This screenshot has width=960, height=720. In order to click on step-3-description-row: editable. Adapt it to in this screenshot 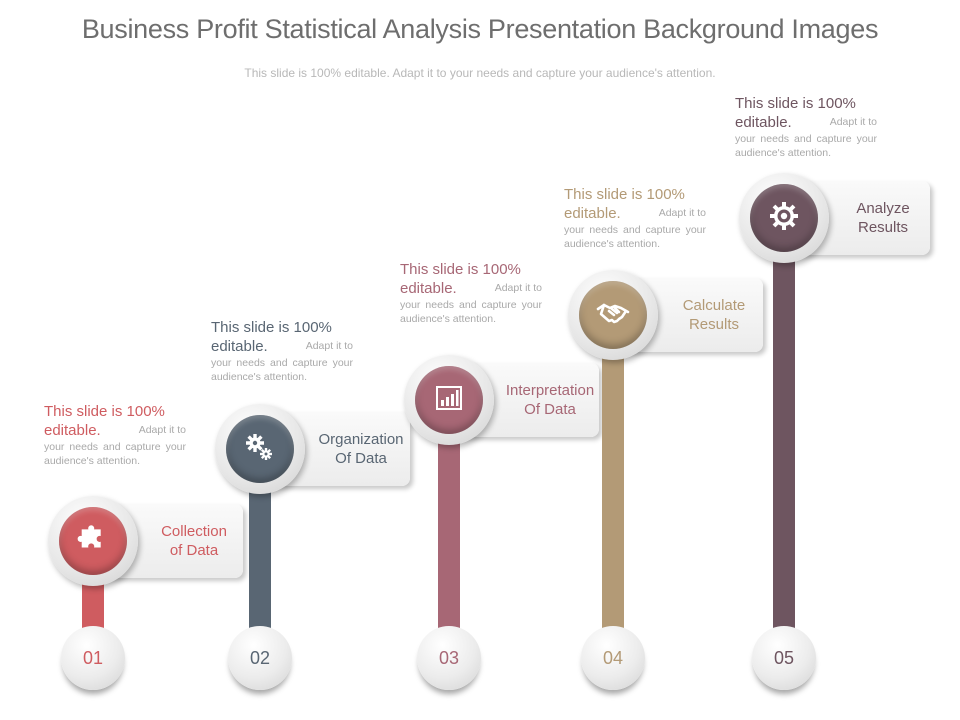, I will do `click(471, 288)`.